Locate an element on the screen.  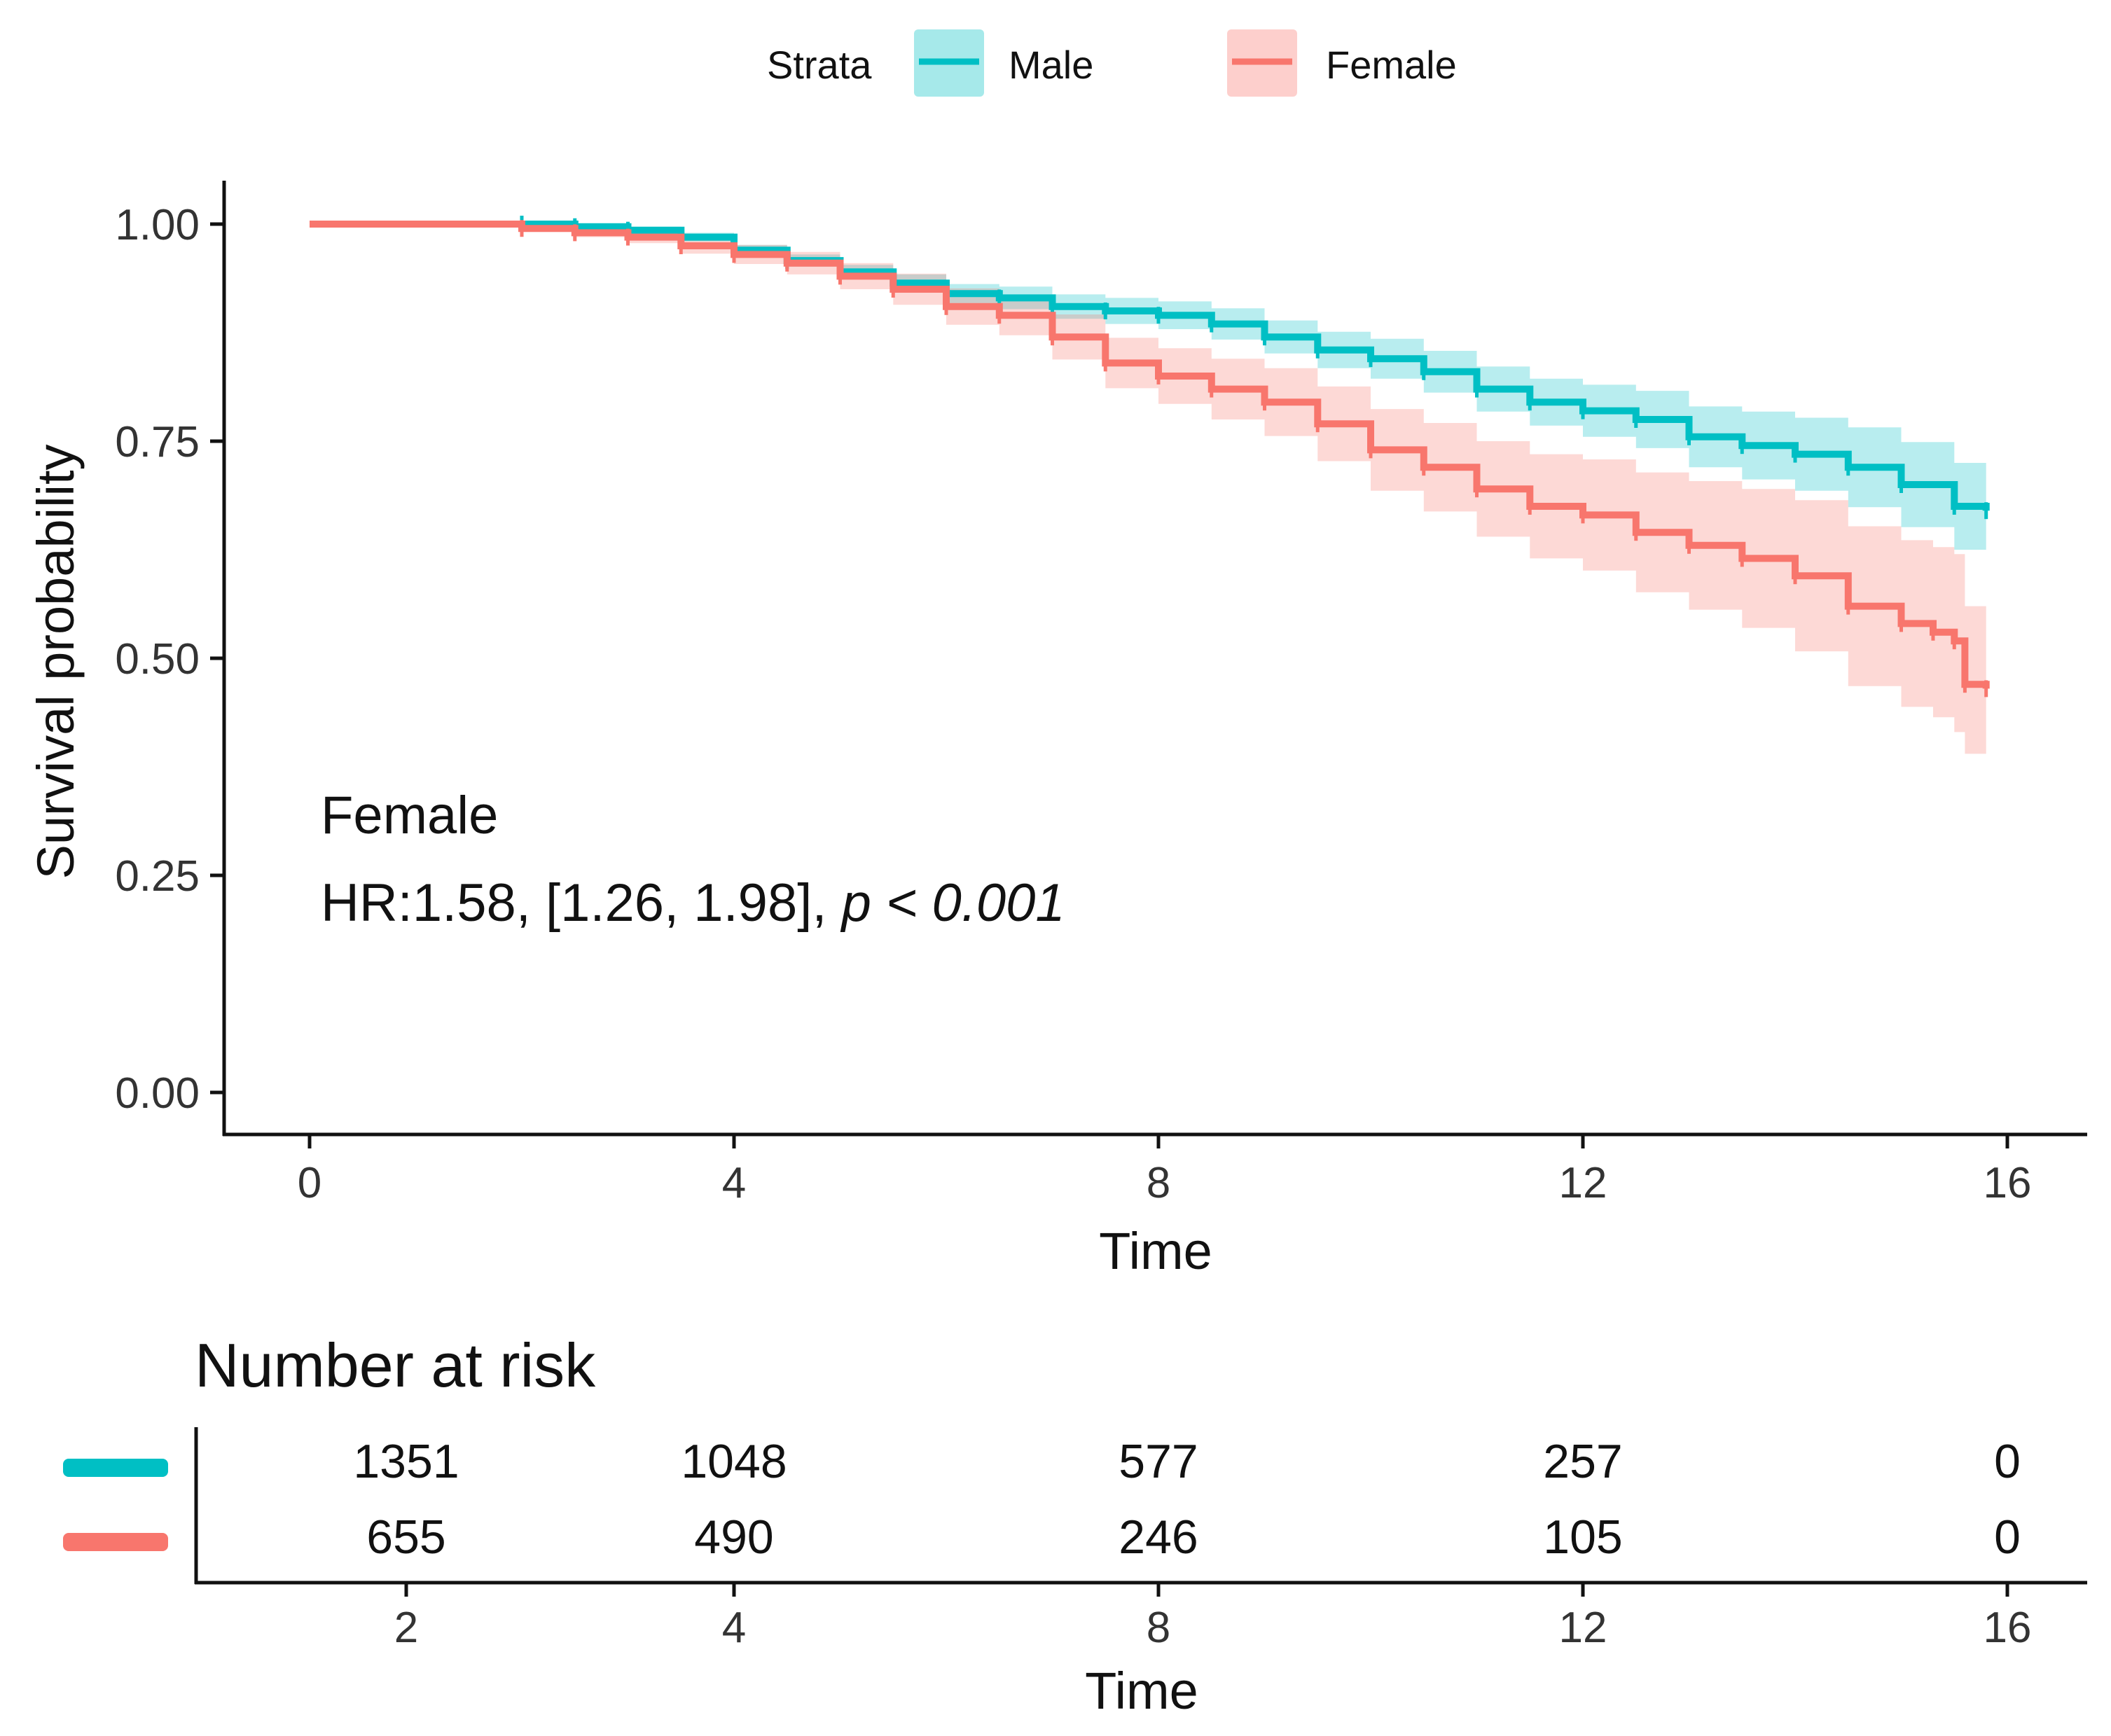
annotation-p-value: p < 0.001 is located at coordinates (952, 903).